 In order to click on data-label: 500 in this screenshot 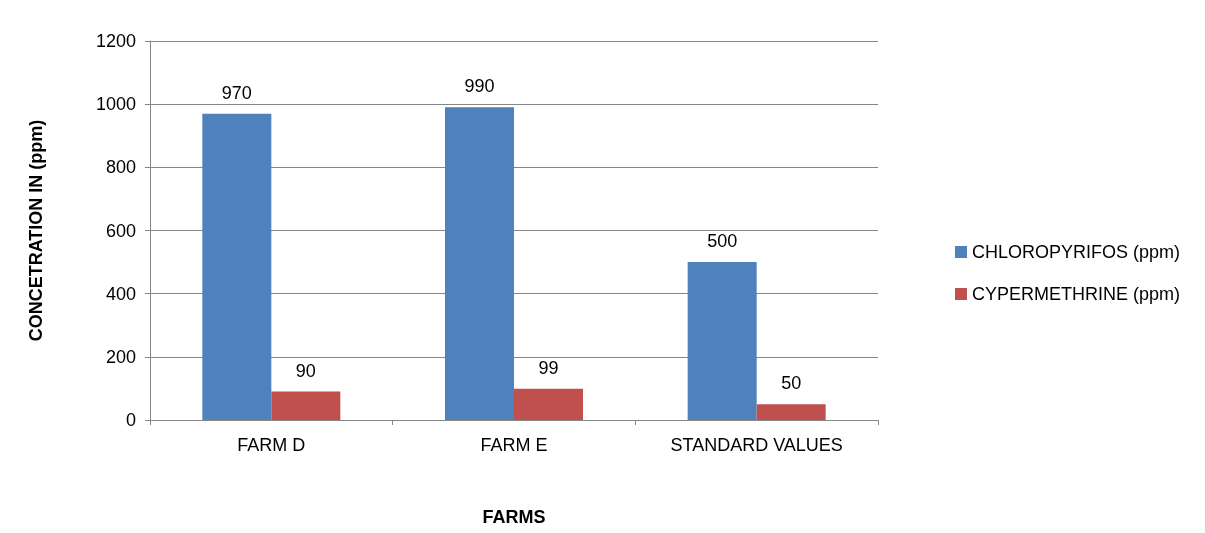, I will do `click(722, 241)`.